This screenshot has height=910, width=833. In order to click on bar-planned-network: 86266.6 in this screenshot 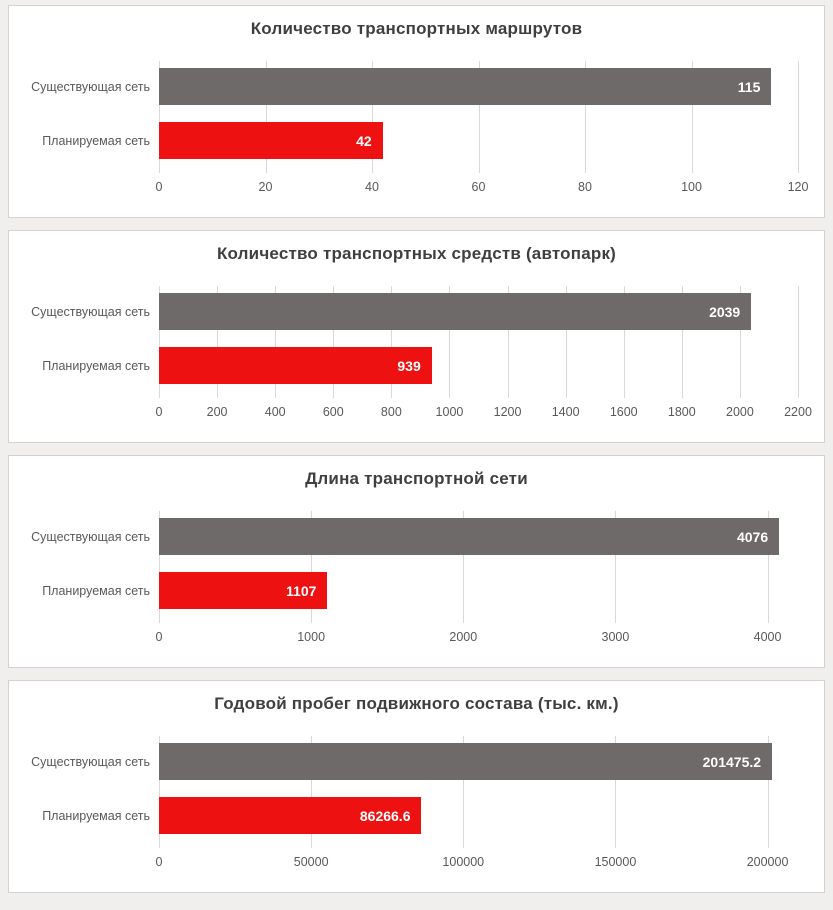, I will do `click(290, 815)`.